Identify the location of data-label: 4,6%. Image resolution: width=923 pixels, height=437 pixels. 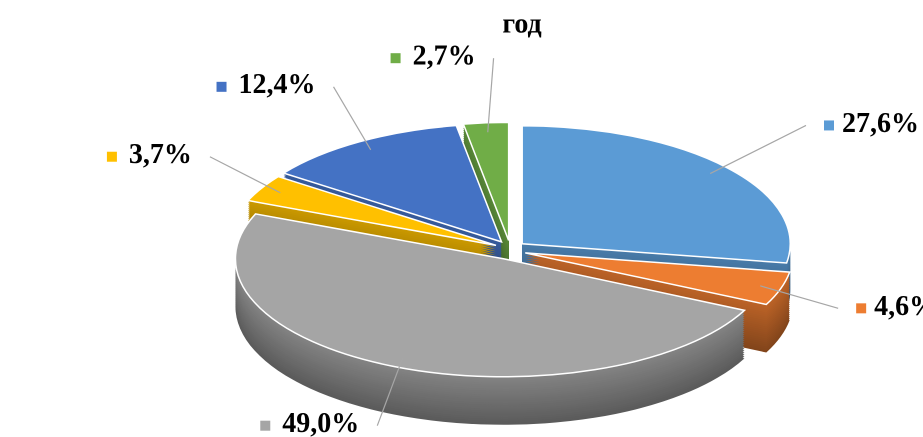
(898, 306).